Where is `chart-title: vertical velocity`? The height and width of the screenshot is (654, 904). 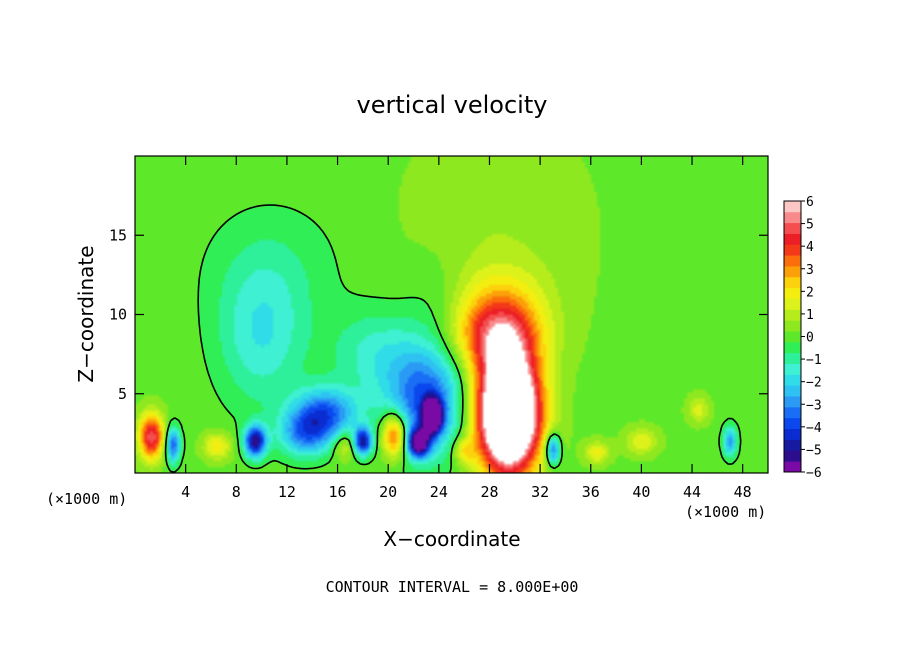 chart-title: vertical velocity is located at coordinates (452, 105).